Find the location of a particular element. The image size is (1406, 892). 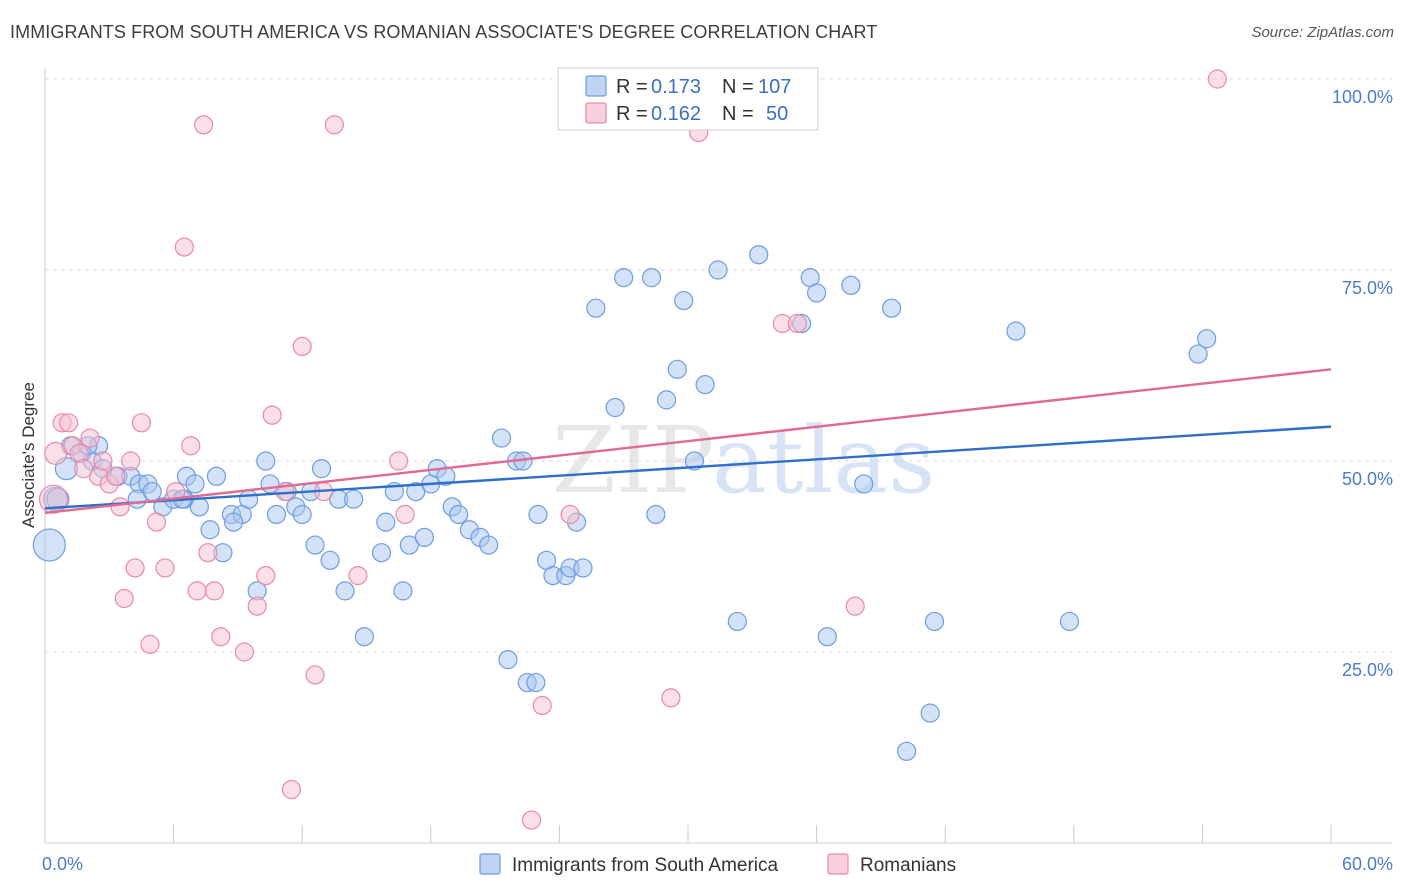

correlation-legend: R = 0.173 N = 107 R = 0.162 N = 50 is located at coordinates (688, 99).